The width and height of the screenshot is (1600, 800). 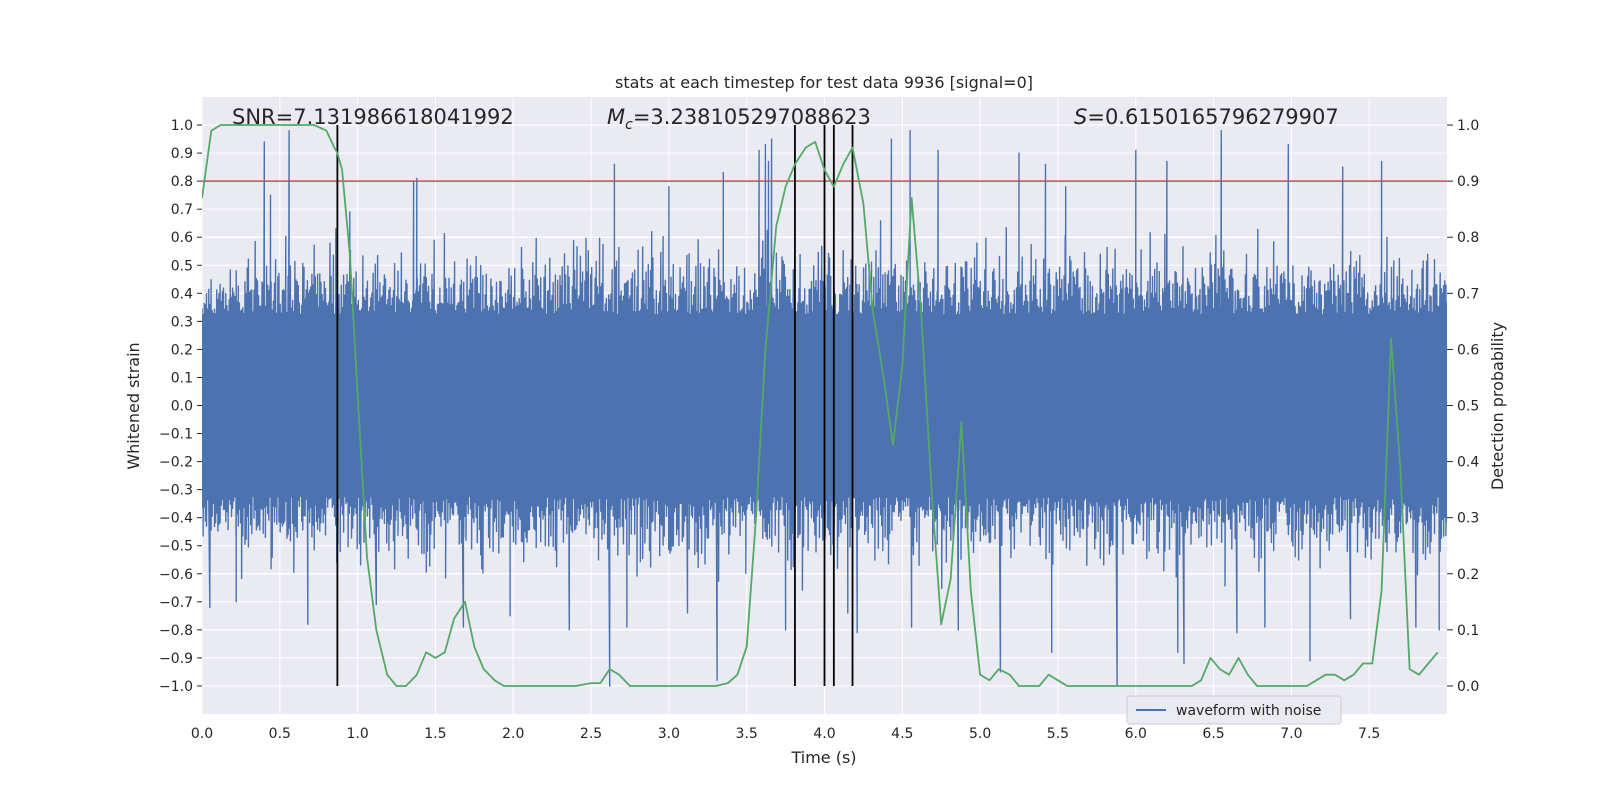 I want to click on y-tick-label: 0.1, so click(x=182, y=378).